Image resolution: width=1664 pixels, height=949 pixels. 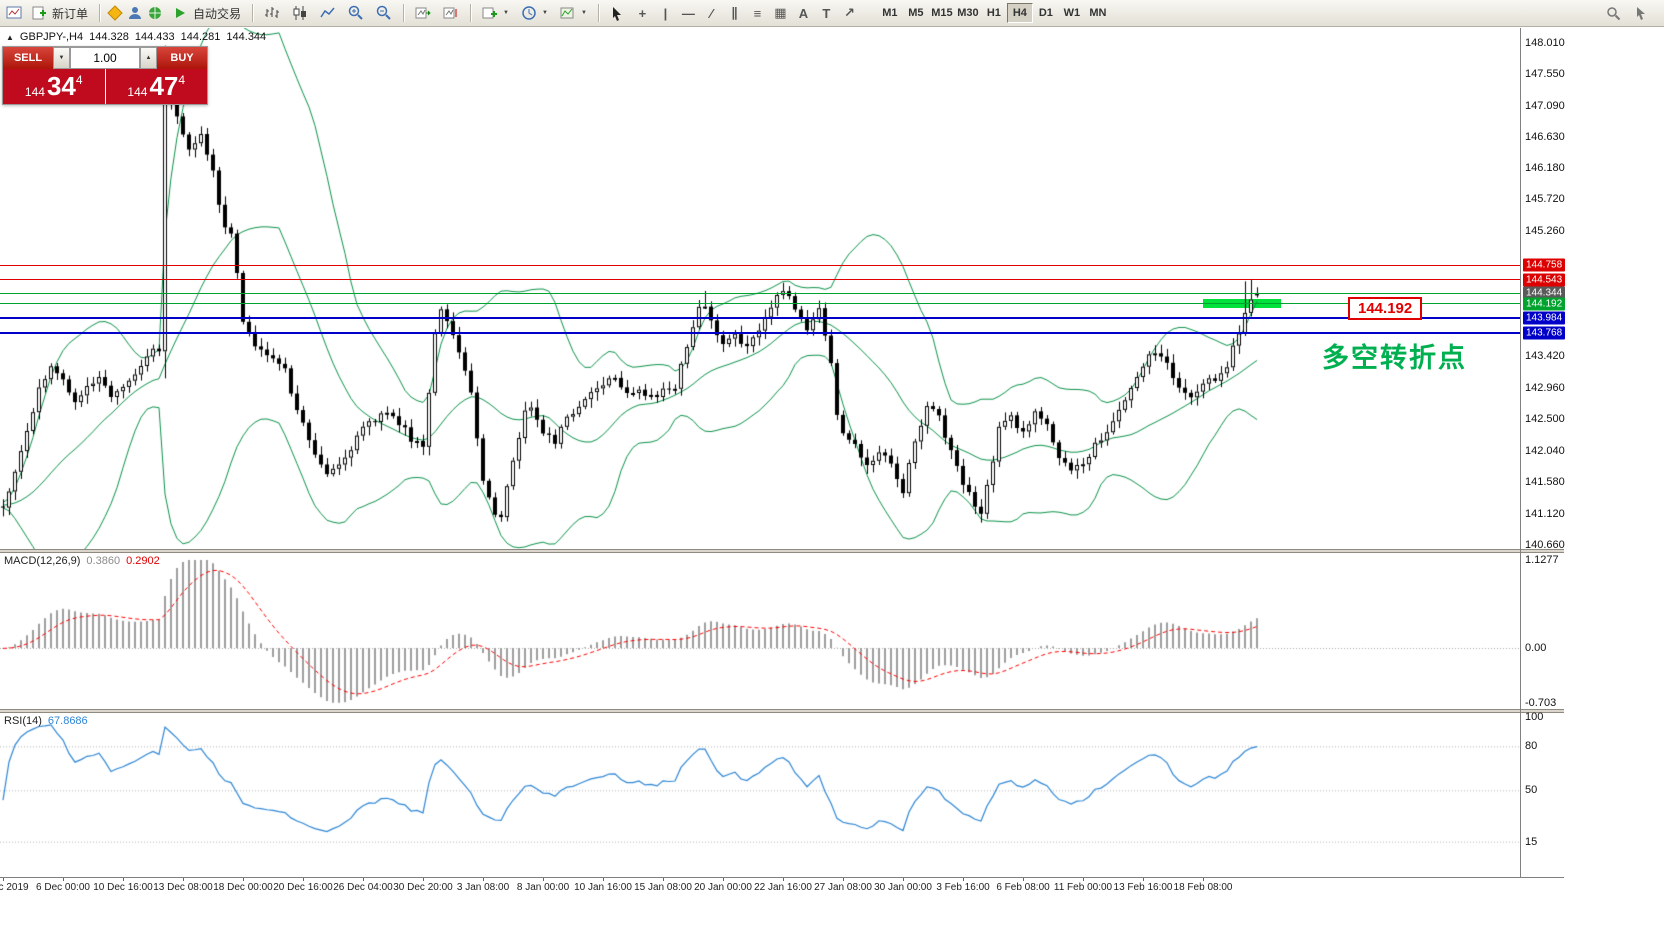 I want to click on text-label-tool: T, so click(x=826, y=13).